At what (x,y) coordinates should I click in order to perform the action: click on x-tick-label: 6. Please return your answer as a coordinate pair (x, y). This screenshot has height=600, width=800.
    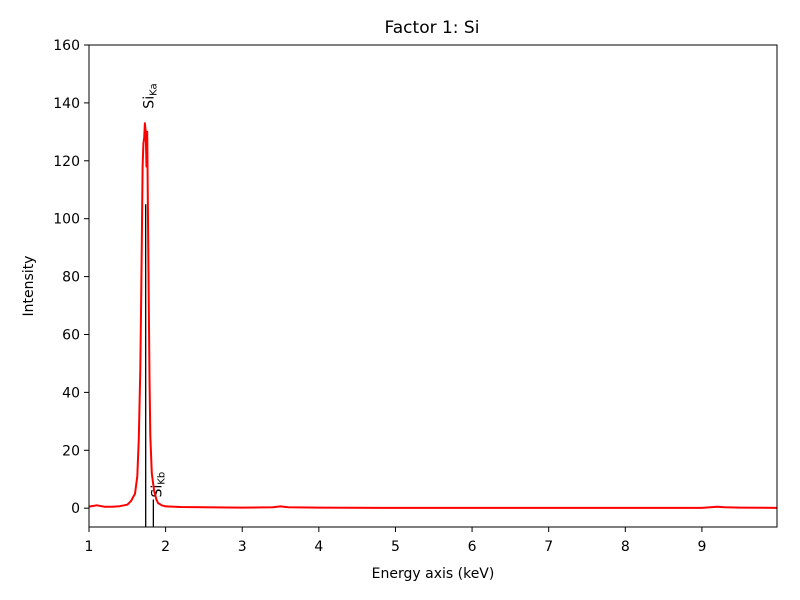
    Looking at the image, I should click on (472, 547).